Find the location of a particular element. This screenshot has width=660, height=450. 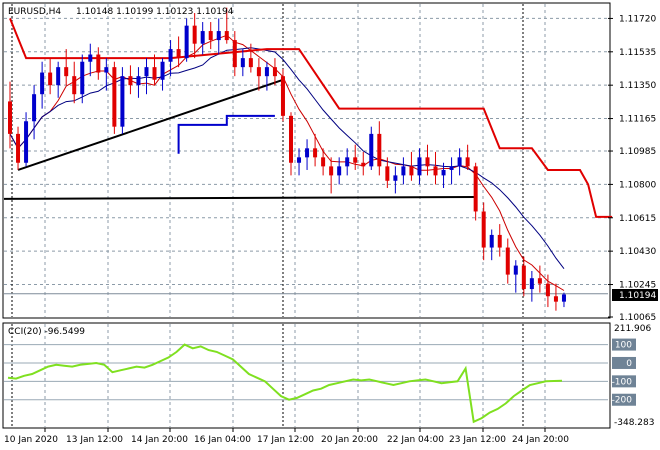

price-tick-label: 1.11535 is located at coordinates (637, 53).